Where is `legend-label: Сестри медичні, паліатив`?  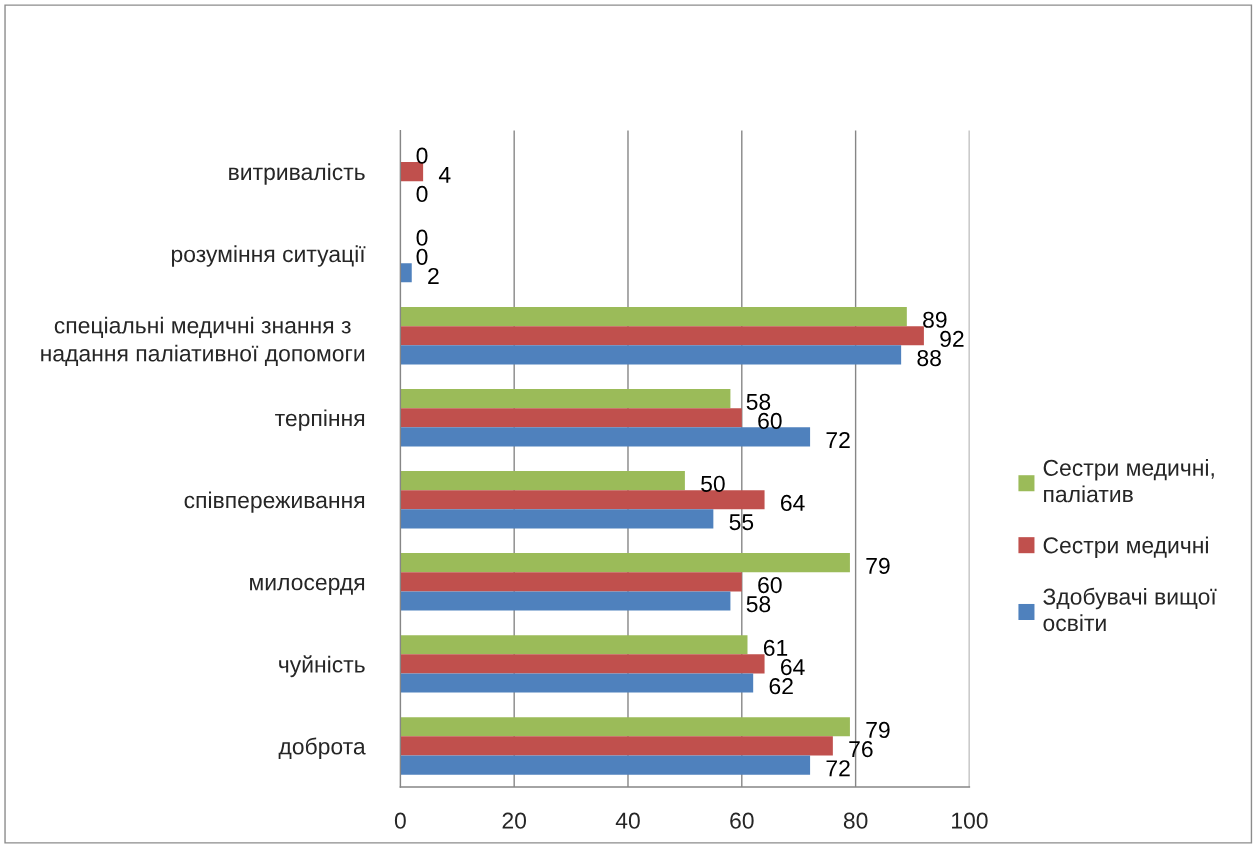 legend-label: Сестри медичні, паліатив is located at coordinates (1128, 481).